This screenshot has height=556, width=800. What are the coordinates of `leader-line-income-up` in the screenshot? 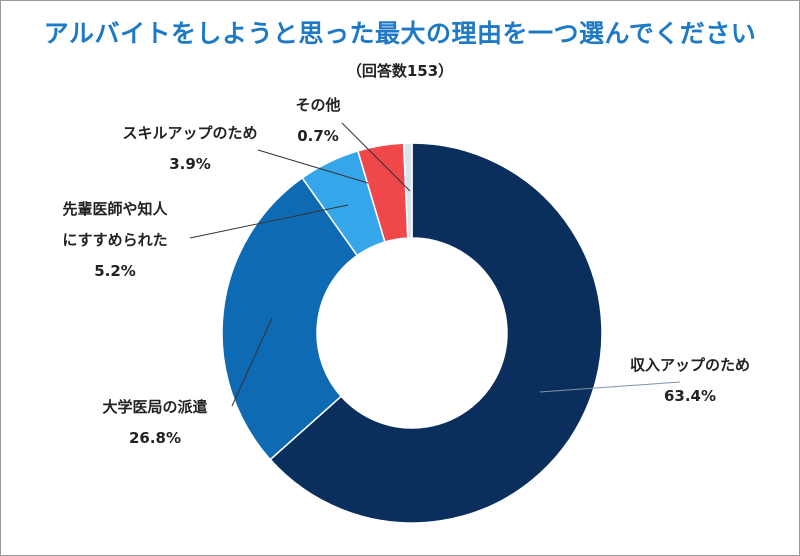 It's located at (610, 387).